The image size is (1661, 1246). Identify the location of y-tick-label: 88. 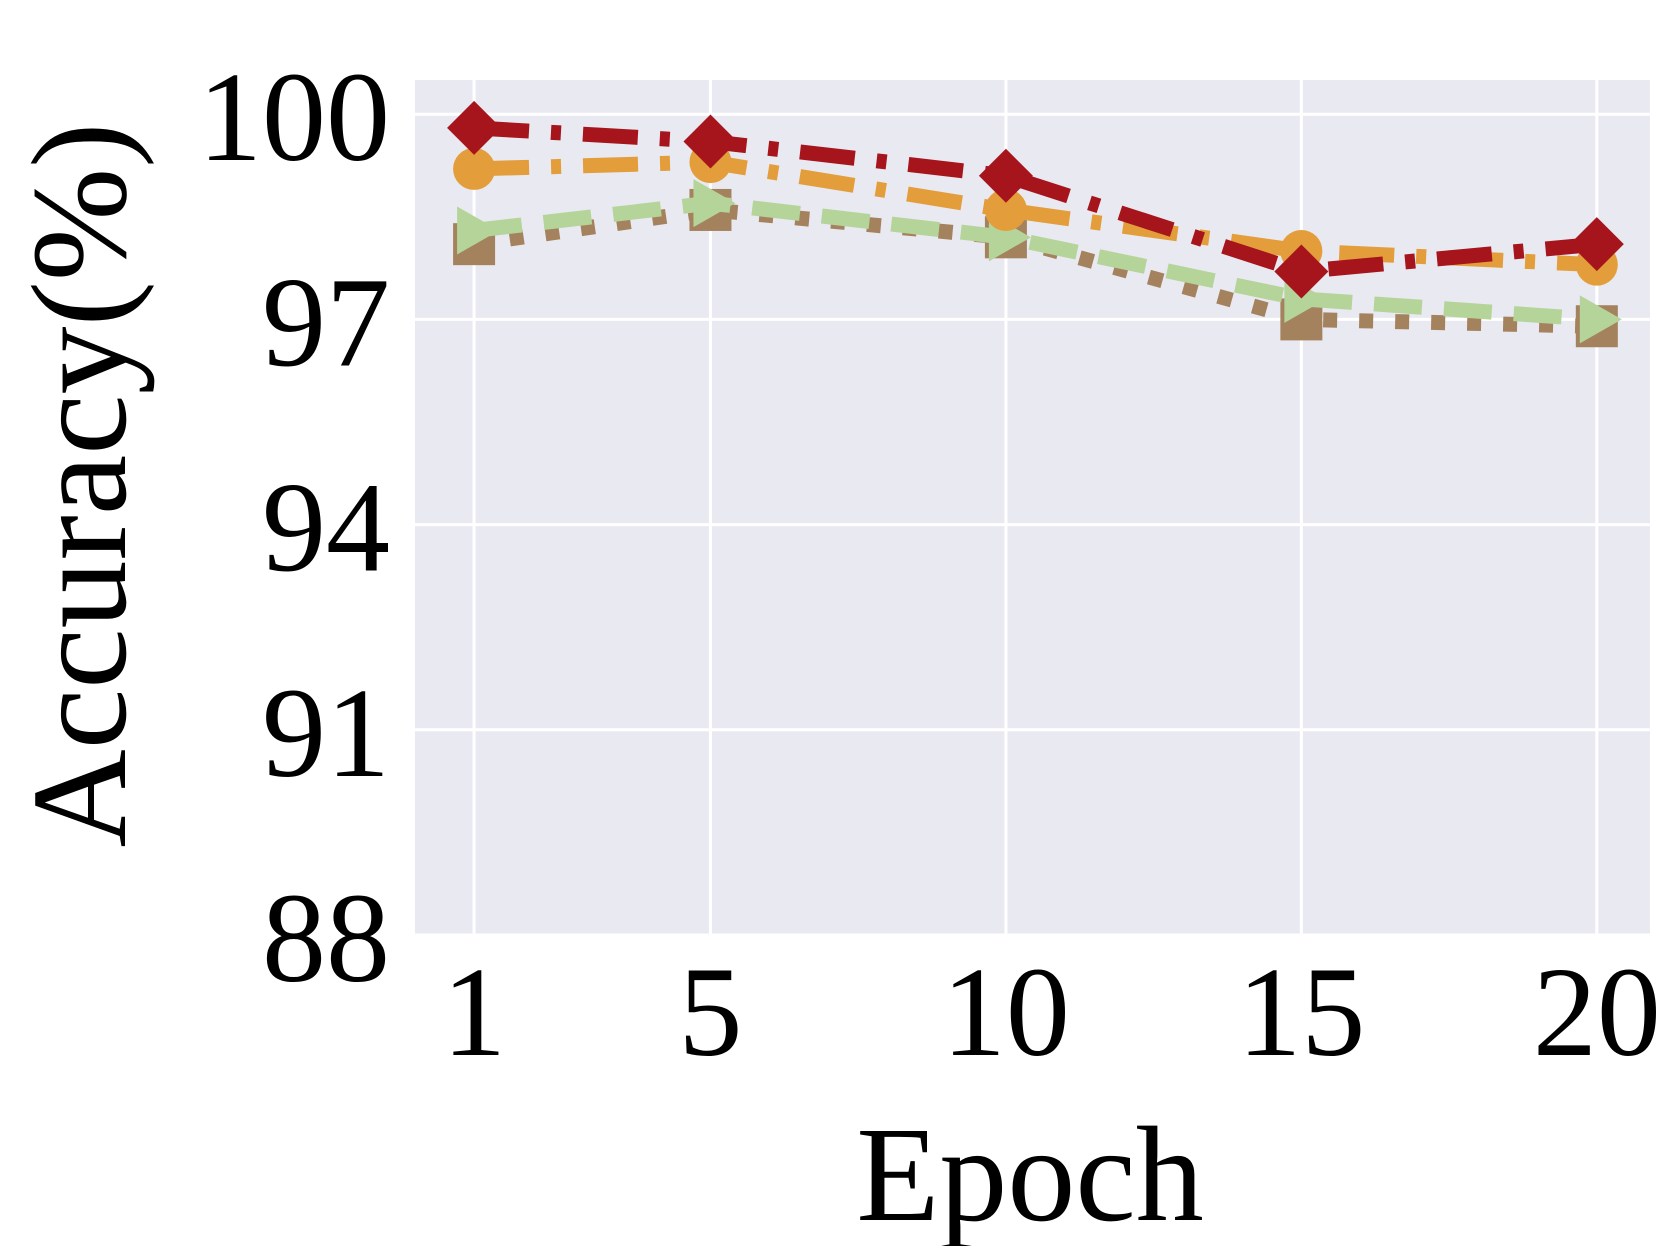
(326, 938).